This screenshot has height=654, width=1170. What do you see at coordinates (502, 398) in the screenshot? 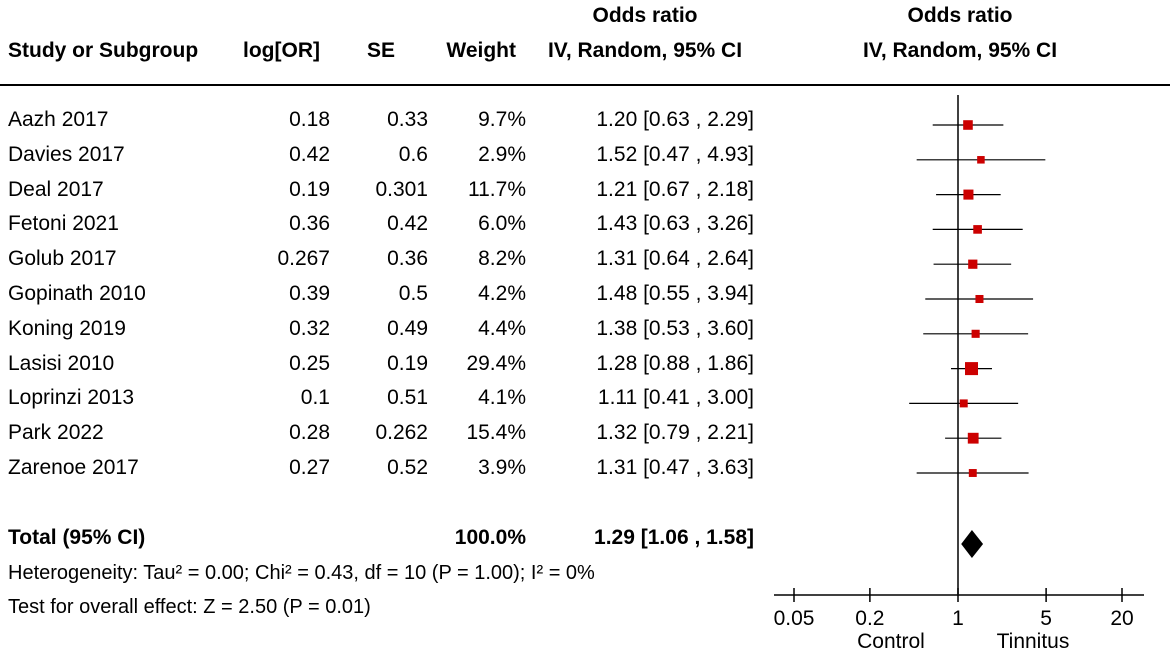
I see `row-weight: 4.1%` at bounding box center [502, 398].